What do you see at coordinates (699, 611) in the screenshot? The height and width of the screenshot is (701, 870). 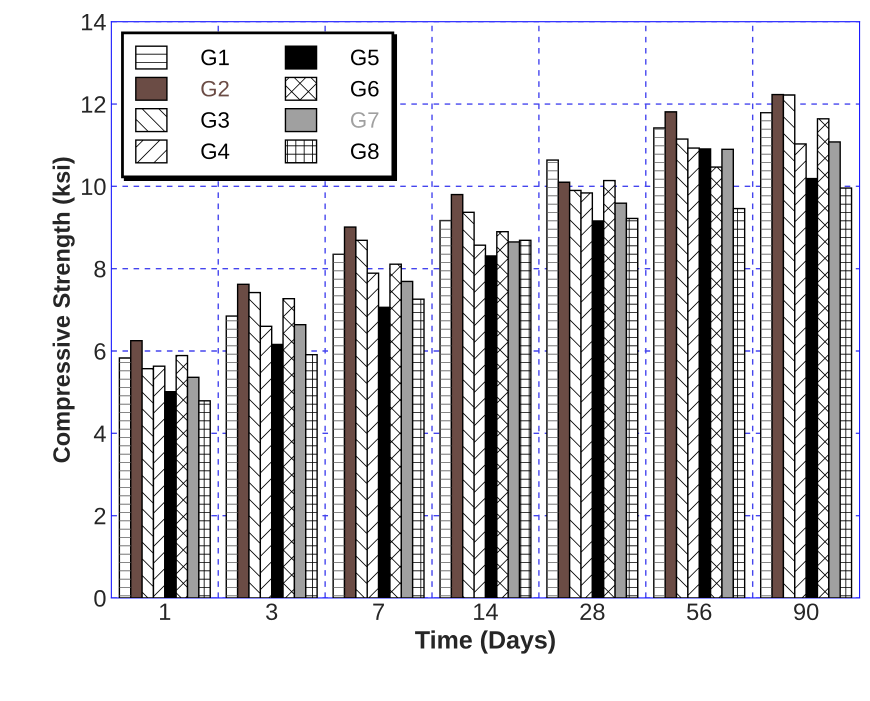 I see `x-tick-label: 56` at bounding box center [699, 611].